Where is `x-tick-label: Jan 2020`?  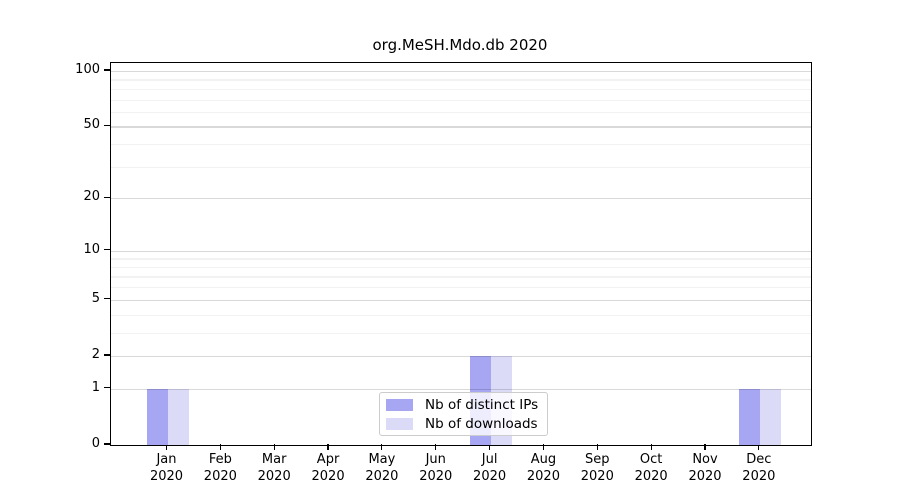
x-tick-label: Jan 2020 is located at coordinates (167, 468).